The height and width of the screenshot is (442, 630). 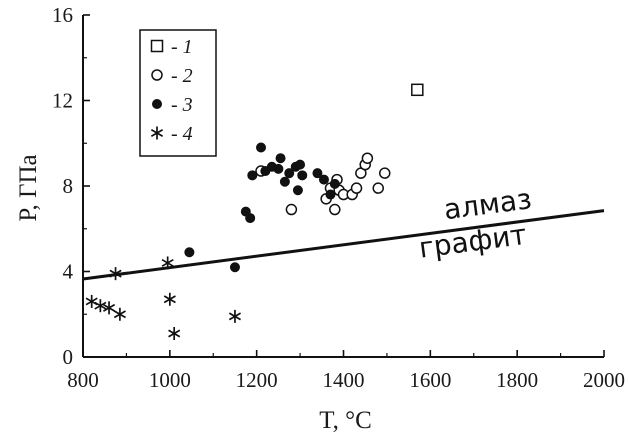 I want to click on x-tick-label: 800, so click(x=83, y=380).